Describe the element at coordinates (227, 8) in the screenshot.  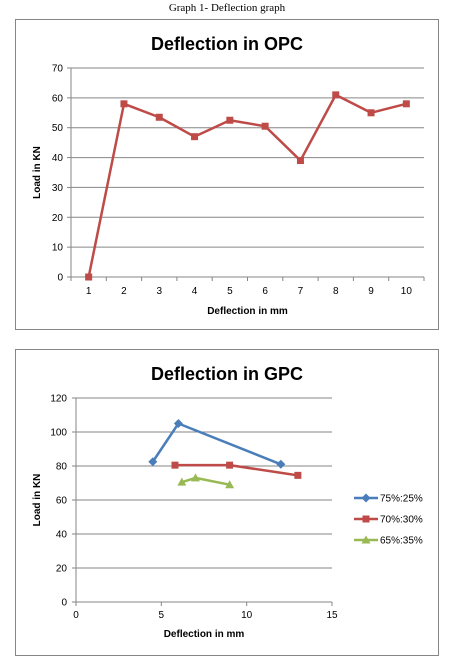
I see `figure-caption: Graph 1- Deflection graph` at that location.